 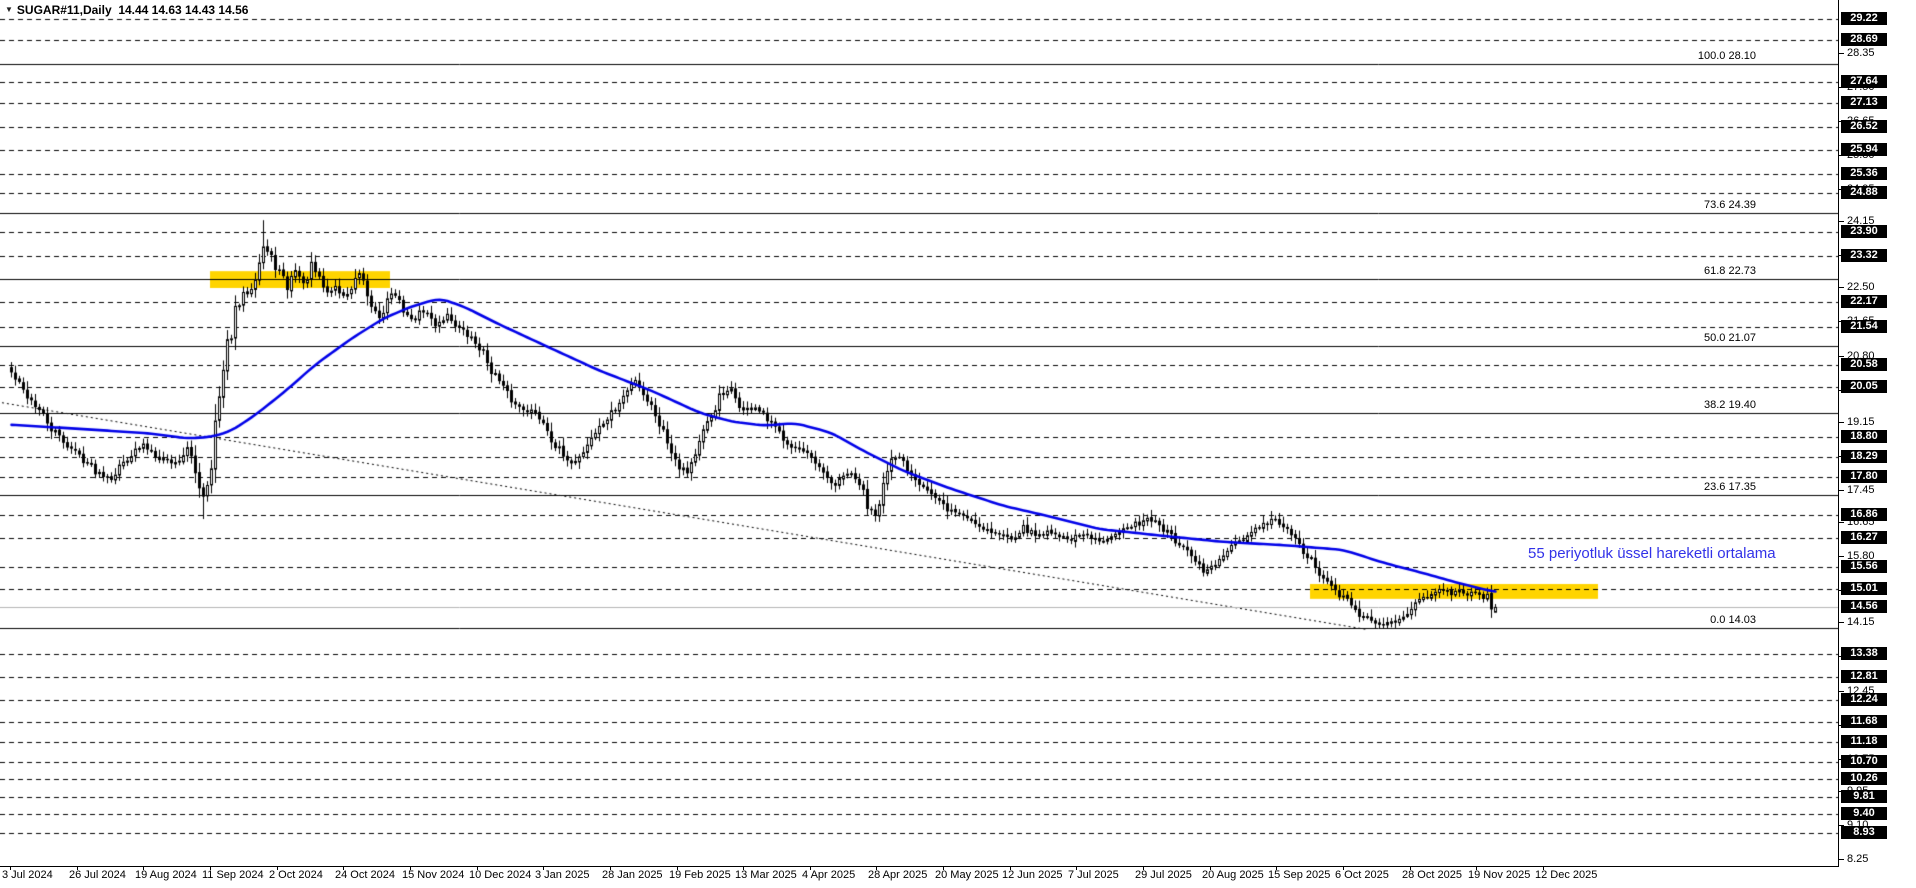 I want to click on price-level-flag: 22.17, so click(x=1864, y=301).